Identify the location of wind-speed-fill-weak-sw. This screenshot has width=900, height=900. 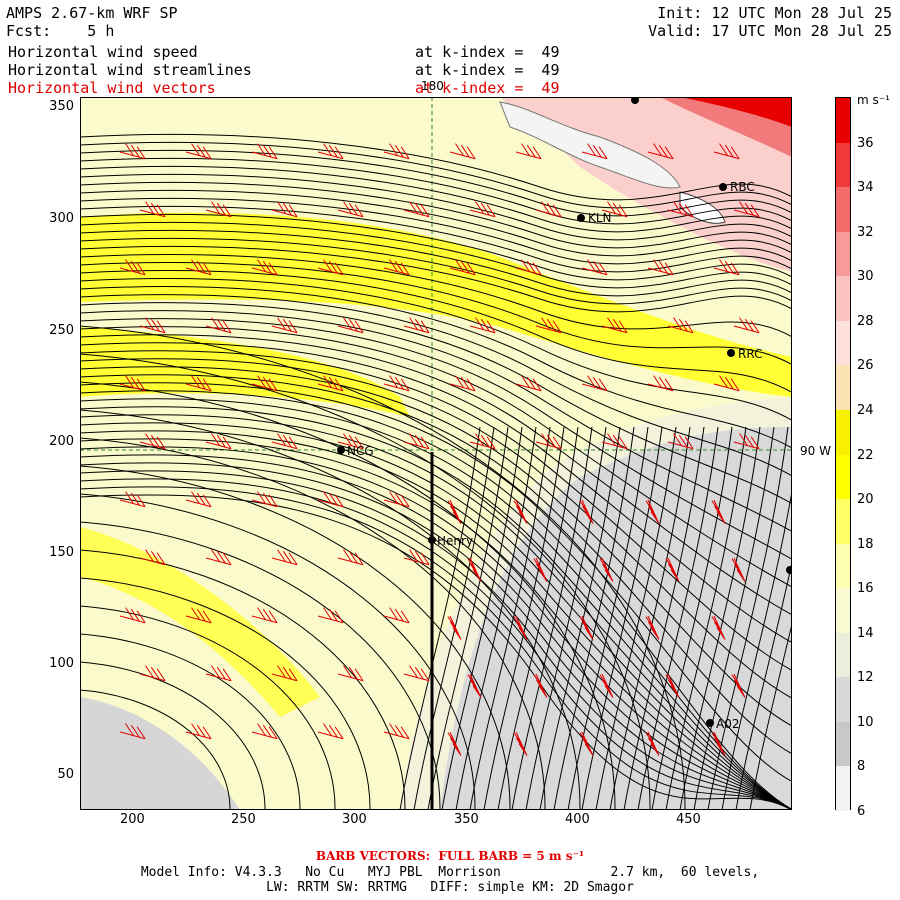
(160, 753).